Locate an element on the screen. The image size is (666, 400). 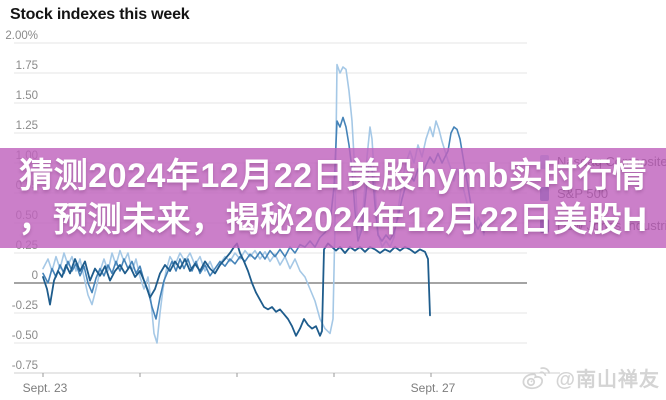
svg-text: 0 is located at coordinates (35, 276).